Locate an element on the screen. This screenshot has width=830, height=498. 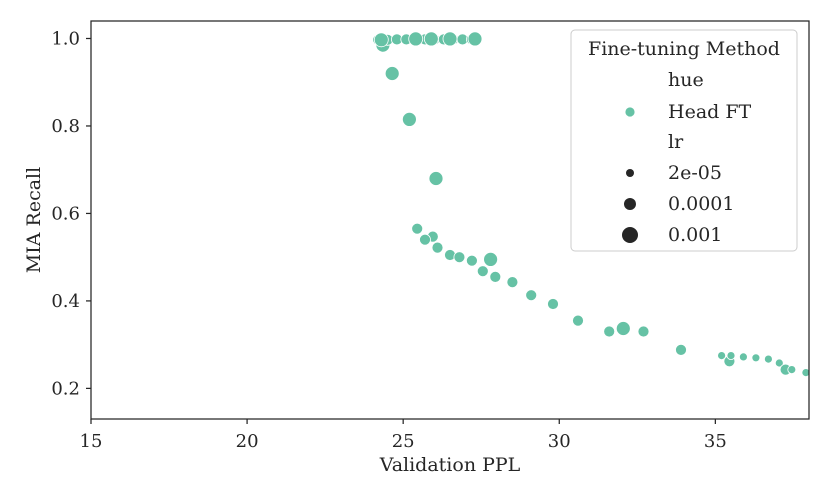
legend-marker-lr-large is located at coordinates (630, 235).